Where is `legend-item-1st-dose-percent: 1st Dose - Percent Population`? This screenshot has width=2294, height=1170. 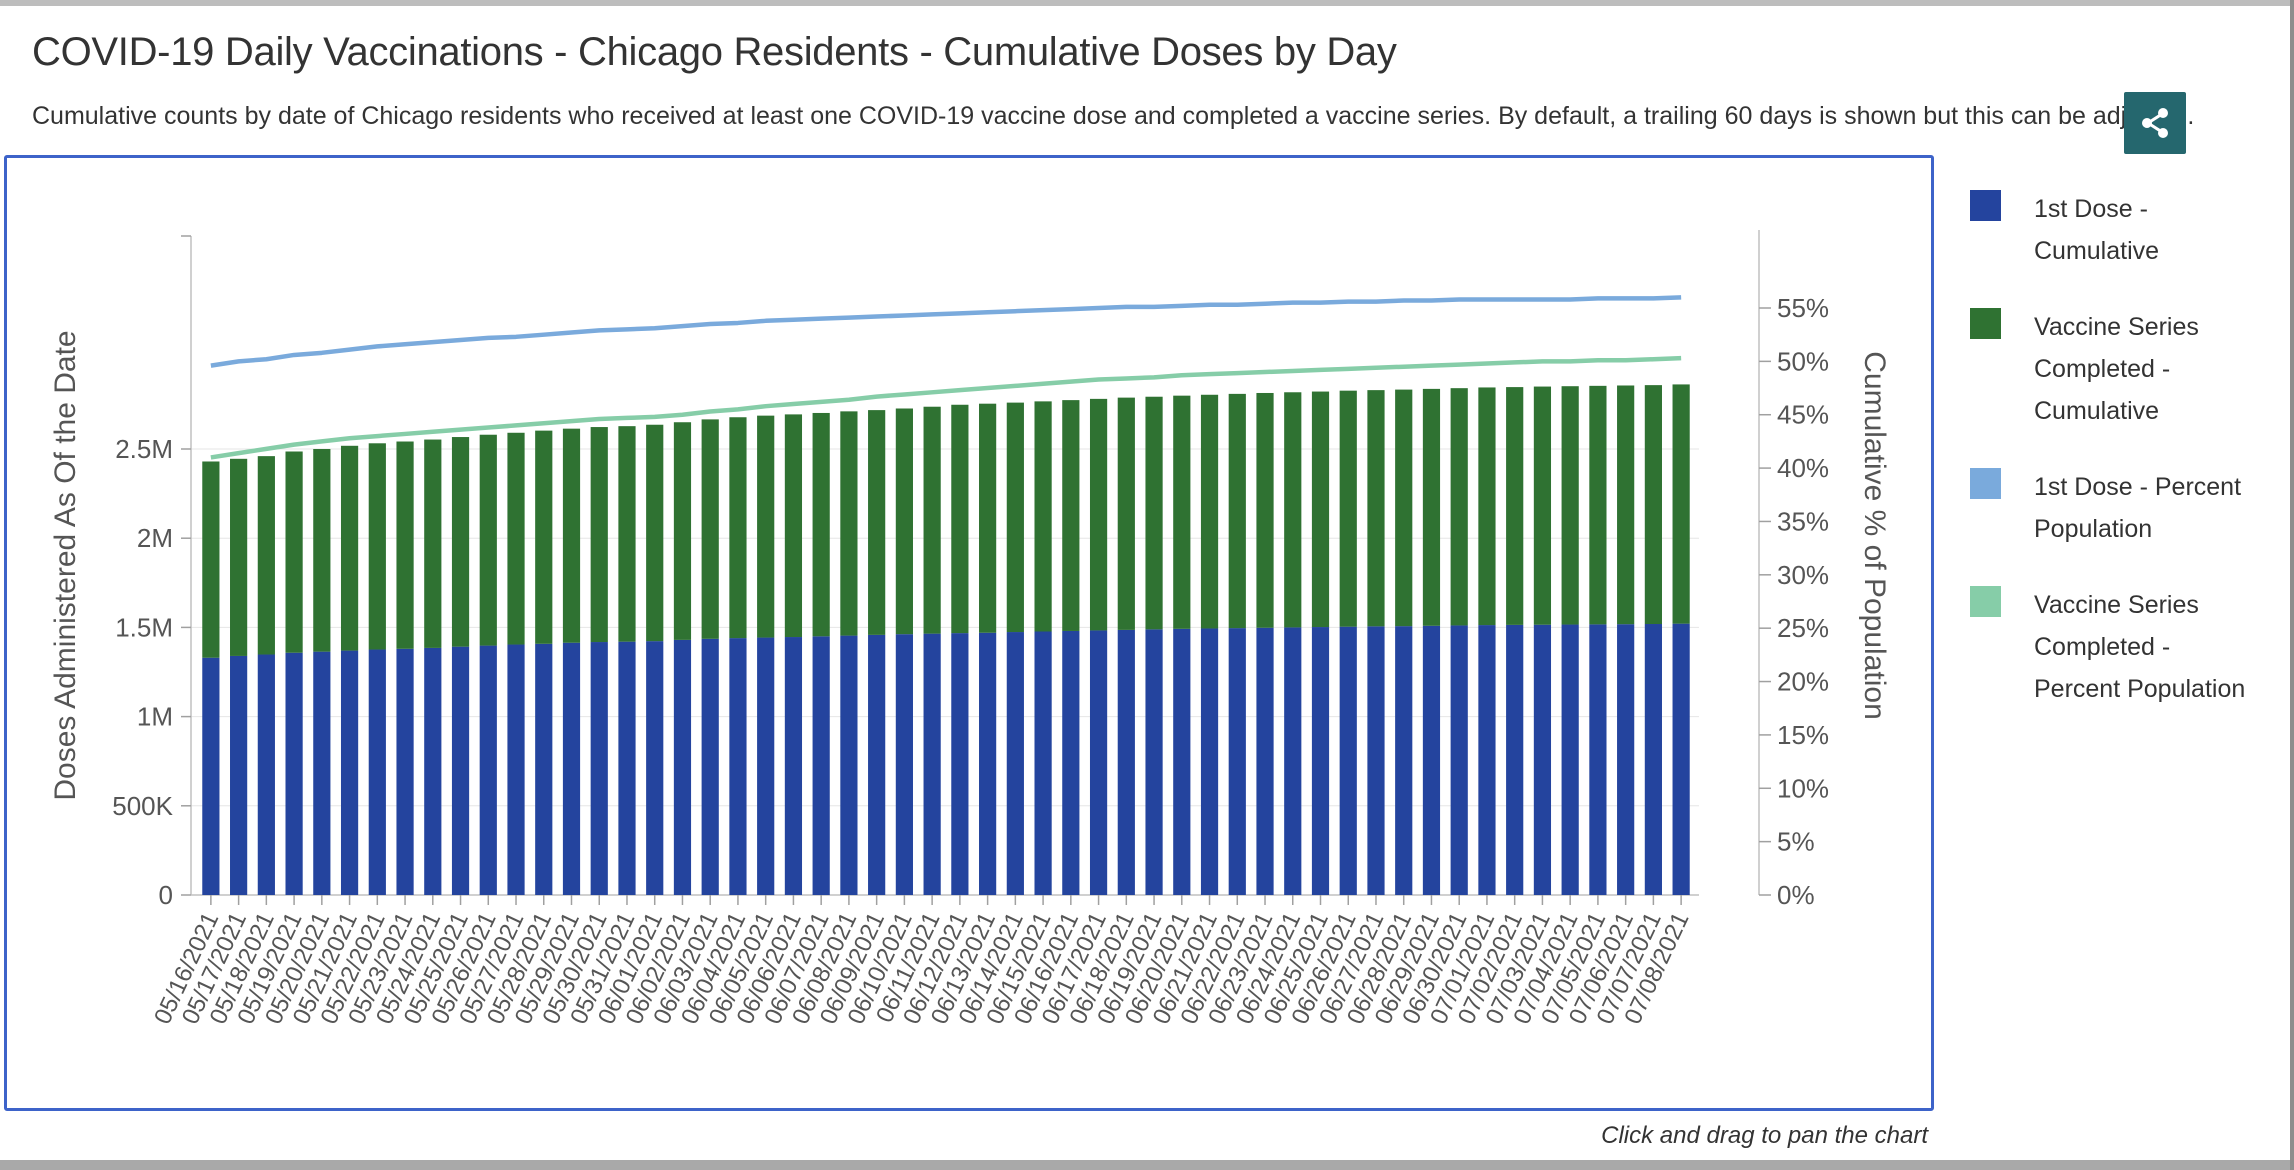
legend-item-1st-dose-percent: 1st Dose - Percent Population is located at coordinates (2115, 508).